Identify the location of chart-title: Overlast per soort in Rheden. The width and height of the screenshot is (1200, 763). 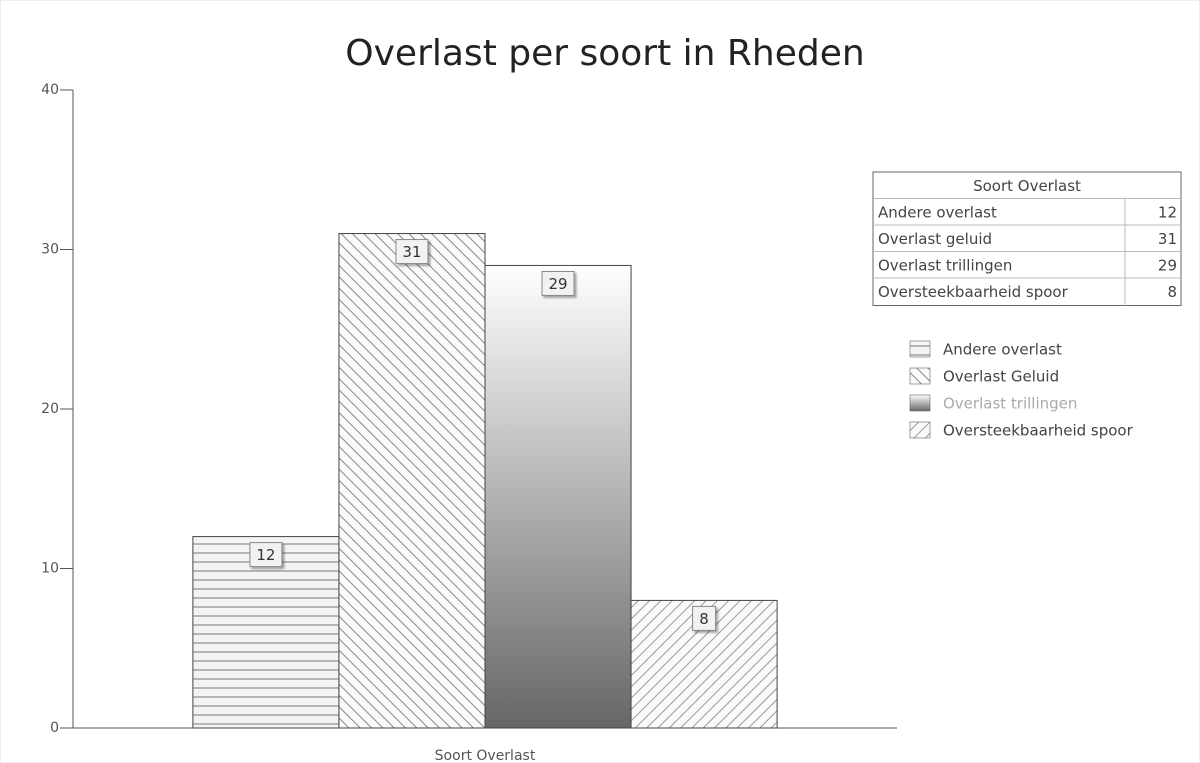
(604, 53).